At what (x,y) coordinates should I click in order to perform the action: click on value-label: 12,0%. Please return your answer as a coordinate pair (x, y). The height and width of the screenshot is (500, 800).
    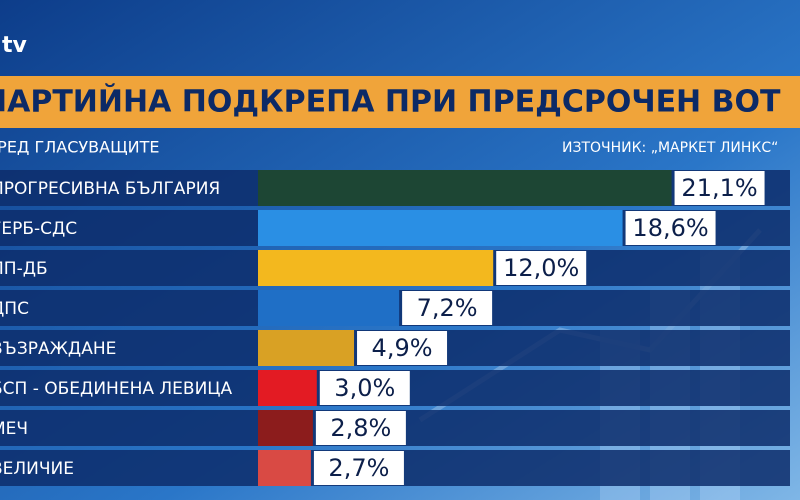
    Looking at the image, I should click on (541, 268).